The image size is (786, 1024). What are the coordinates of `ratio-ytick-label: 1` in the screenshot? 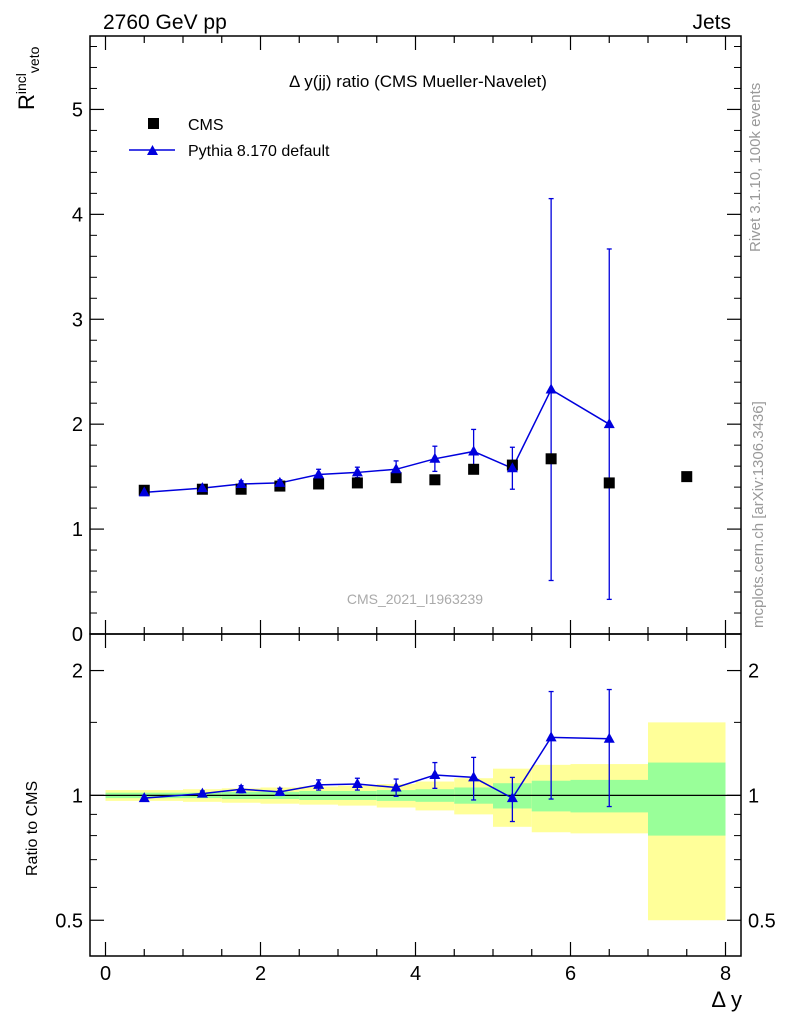 It's located at (77, 796).